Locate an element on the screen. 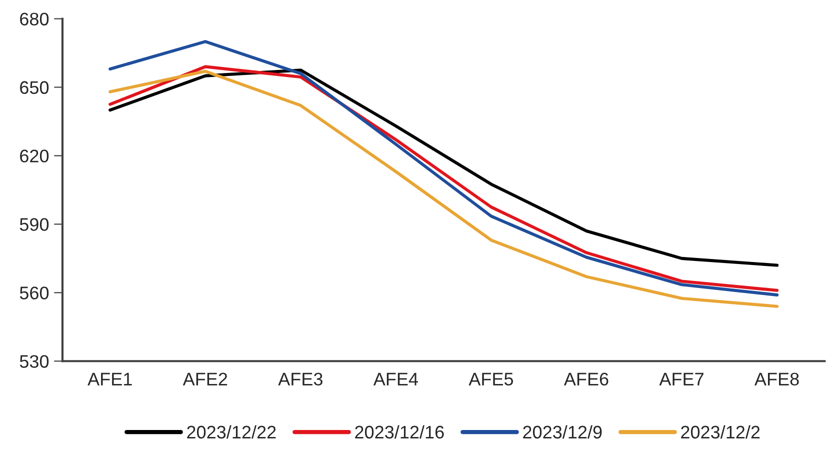 Image resolution: width=833 pixels, height=469 pixels. y-tick-label: 590 is located at coordinates (34, 224).